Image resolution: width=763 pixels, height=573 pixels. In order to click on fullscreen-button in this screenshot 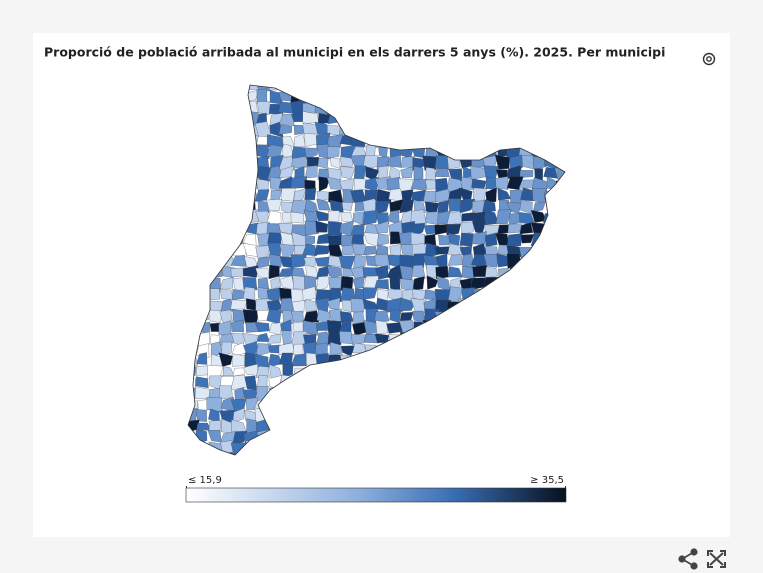, I will do `click(716, 559)`.